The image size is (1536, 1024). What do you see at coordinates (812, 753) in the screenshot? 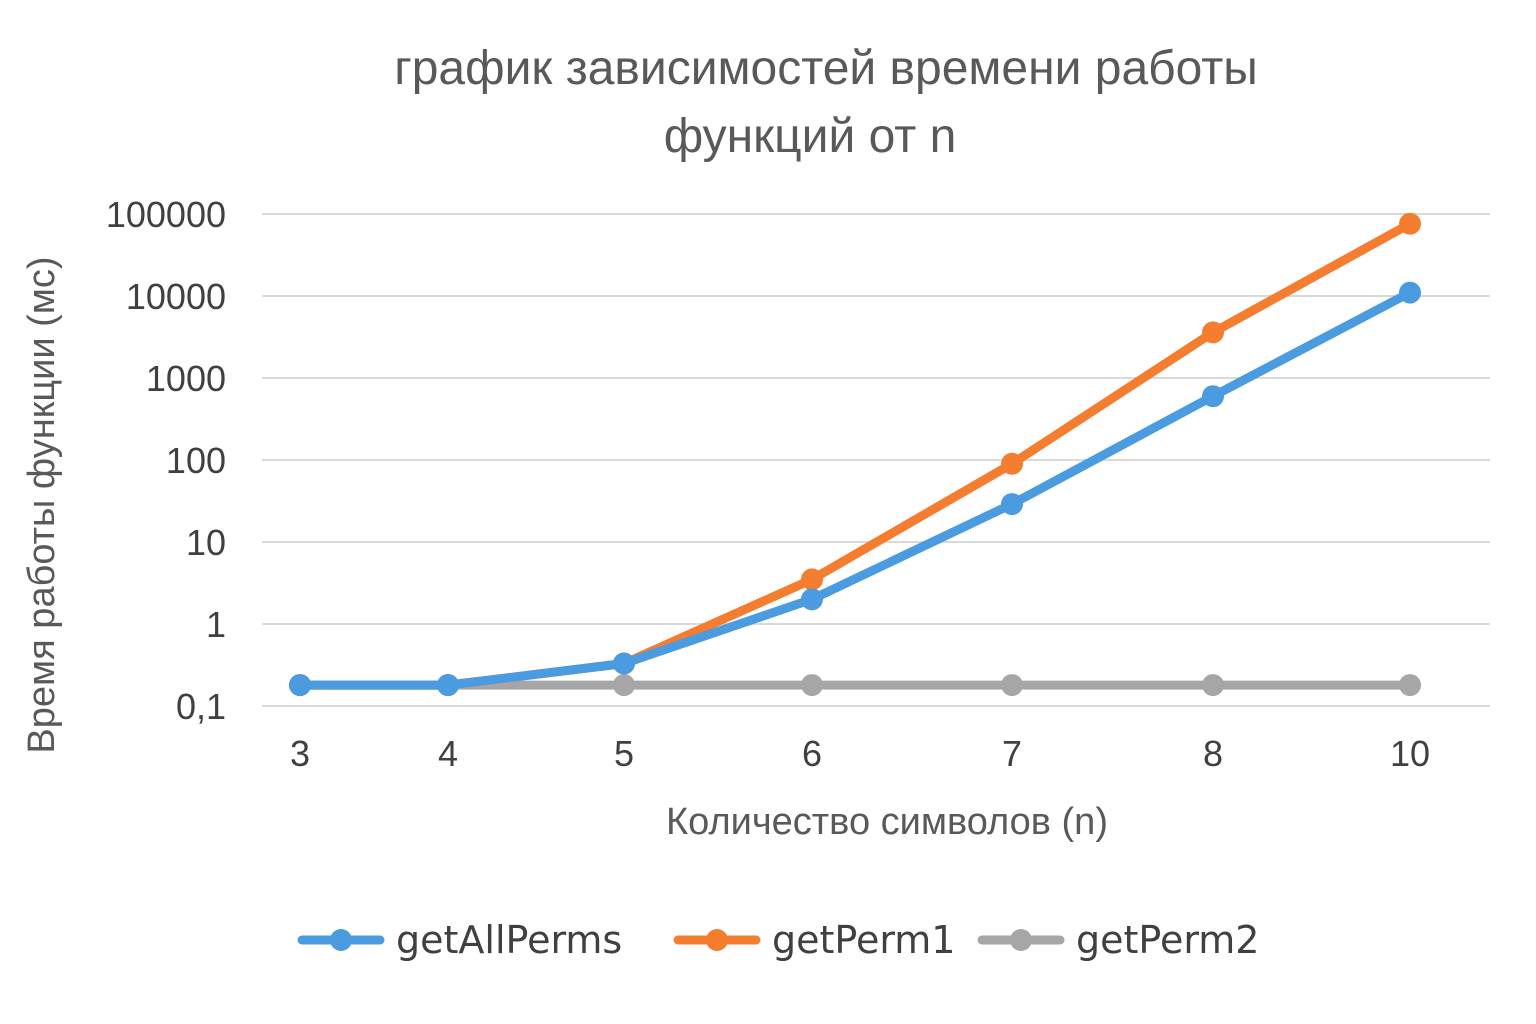
I see `x-tick-label: 6` at bounding box center [812, 753].